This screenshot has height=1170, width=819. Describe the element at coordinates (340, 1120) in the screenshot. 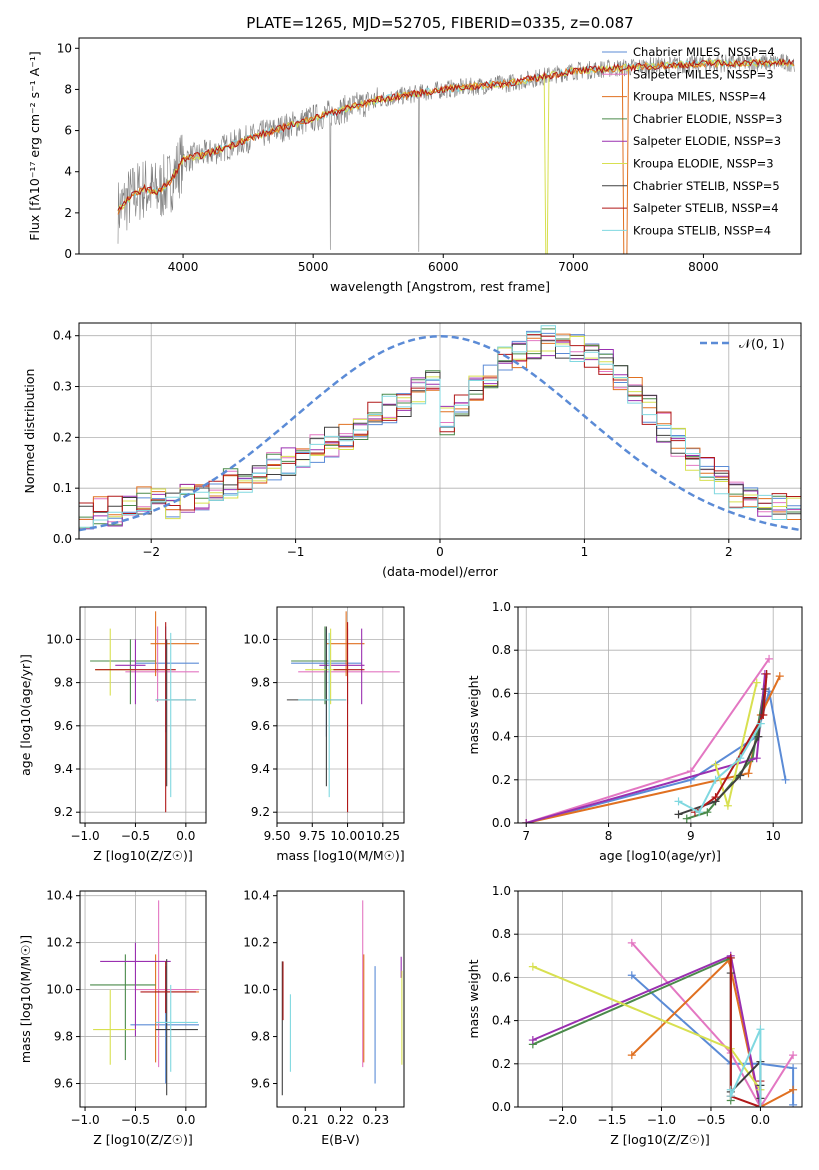

I see `x-tick-label: 0.22` at that location.